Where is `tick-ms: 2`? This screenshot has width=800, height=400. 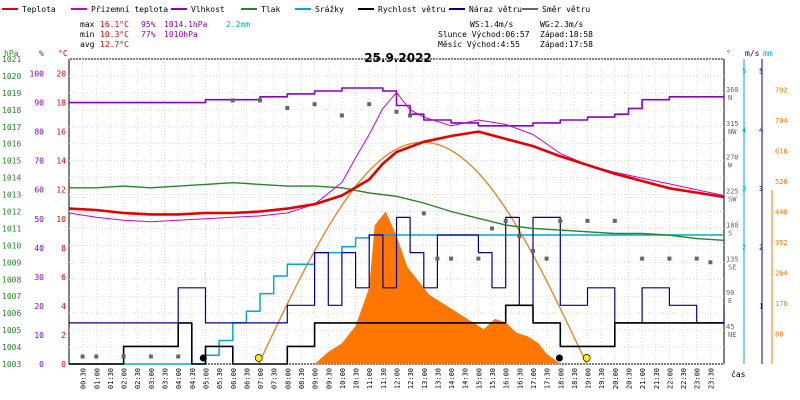
tick-ms: 2 is located at coordinates (761, 248).